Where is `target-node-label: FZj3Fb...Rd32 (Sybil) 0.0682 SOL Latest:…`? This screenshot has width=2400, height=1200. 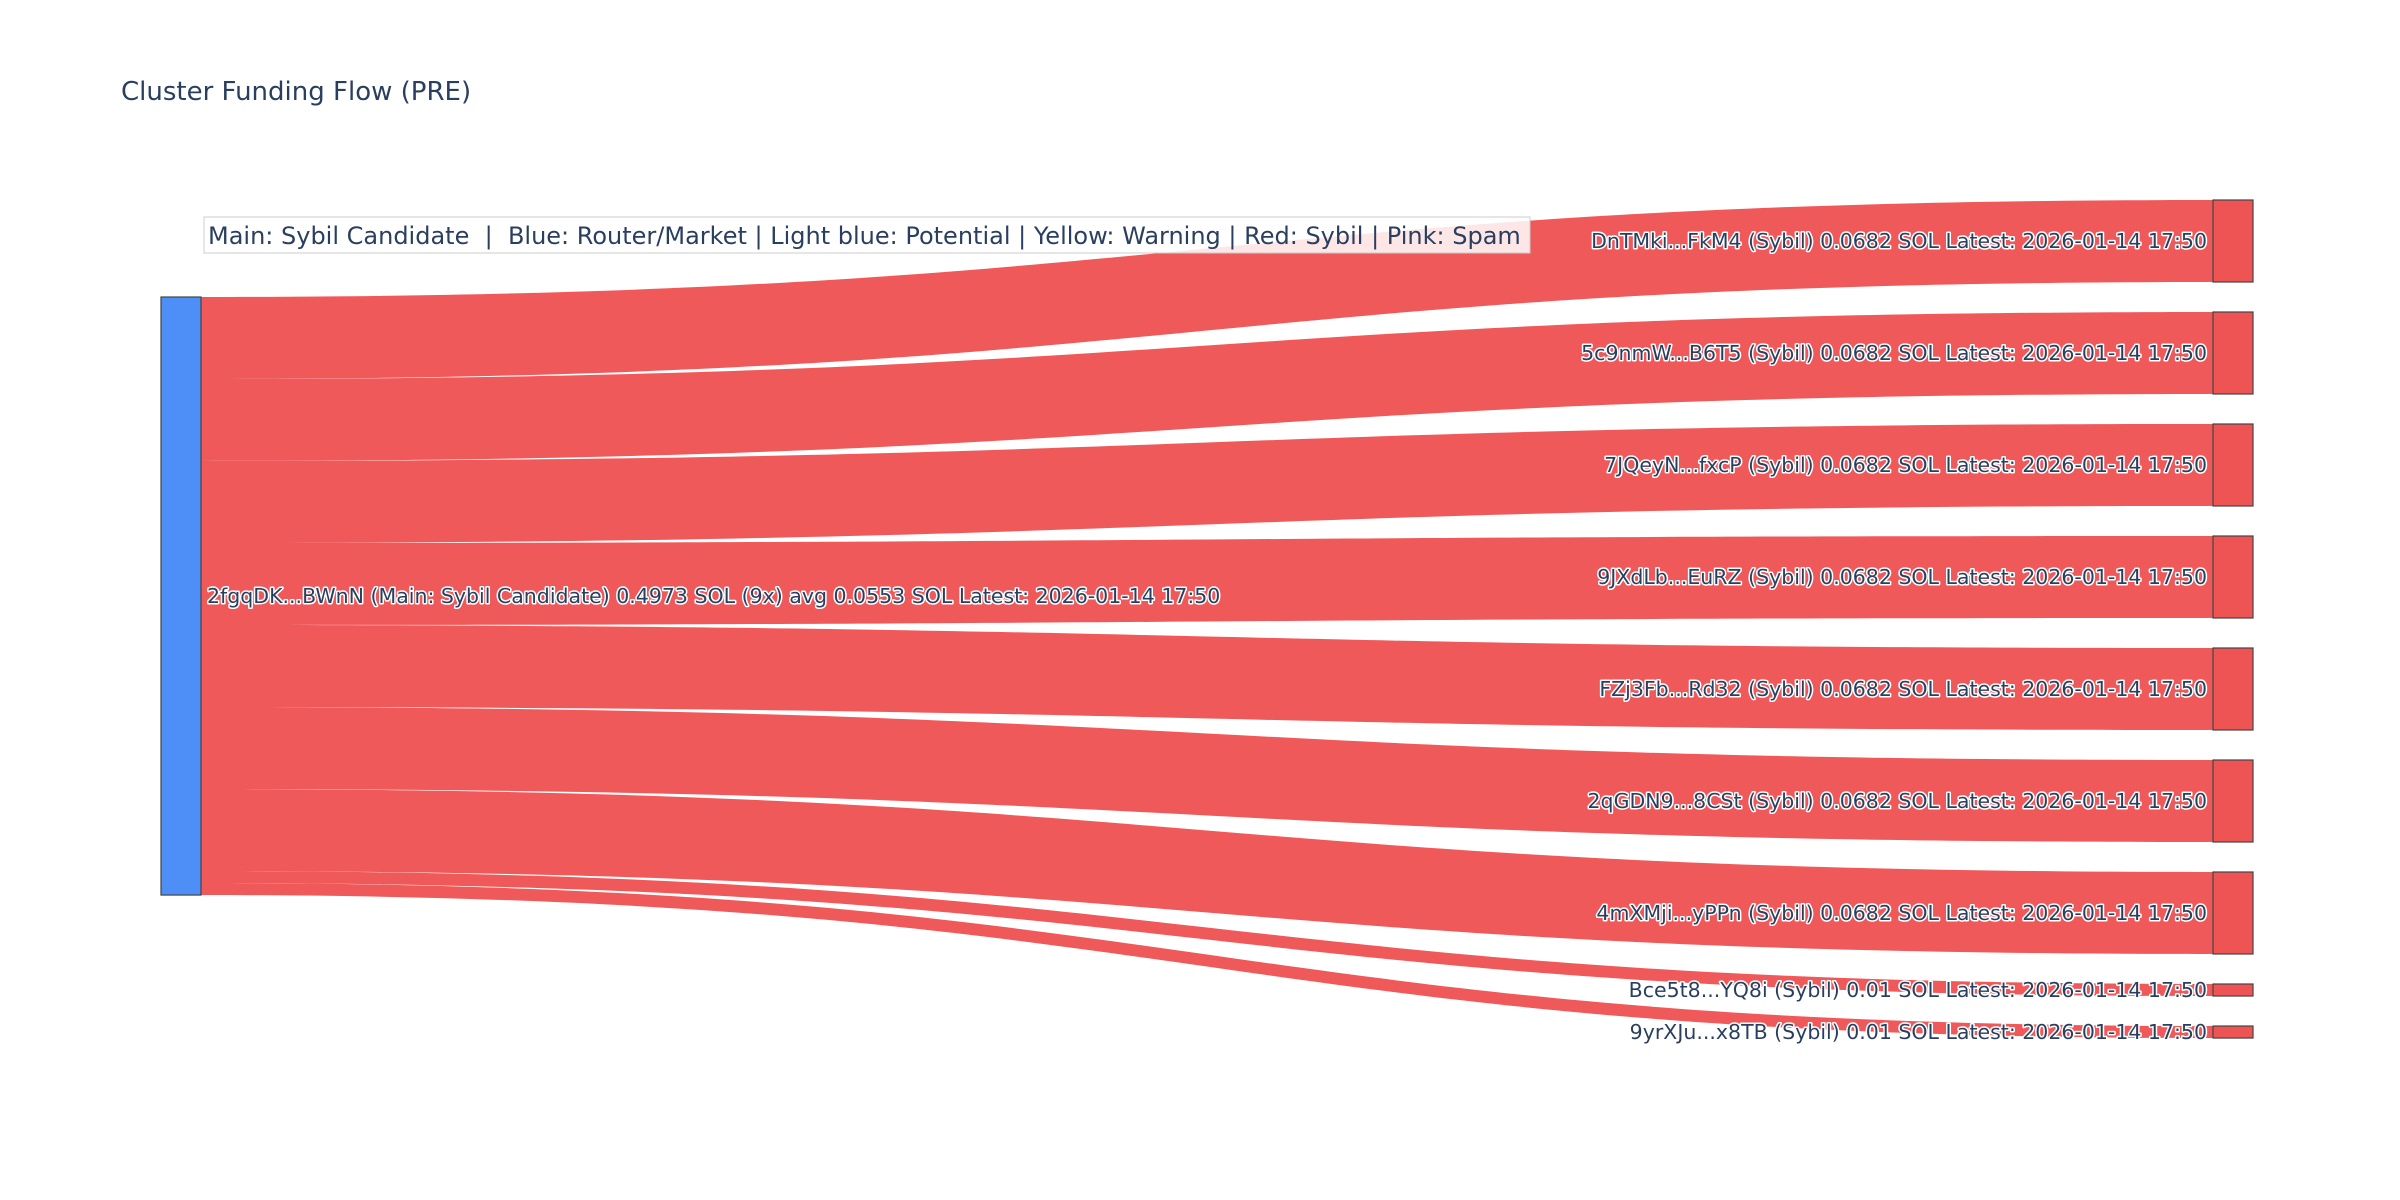 target-node-label: FZj3Fb...Rd32 (Sybil) 0.0682 SOL Latest:… is located at coordinates (1903, 689).